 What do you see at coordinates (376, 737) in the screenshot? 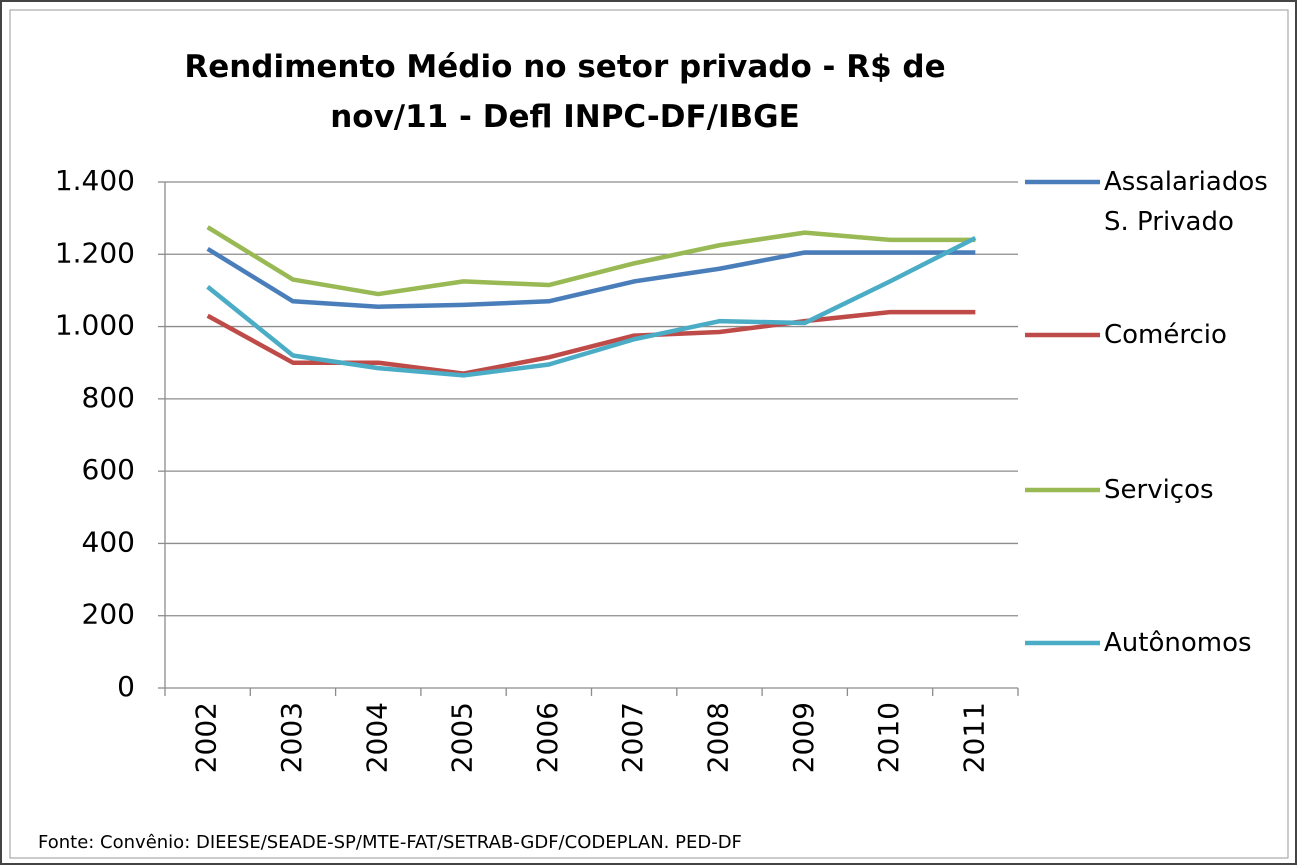
I see `x-tick-label: 2004` at bounding box center [376, 737].